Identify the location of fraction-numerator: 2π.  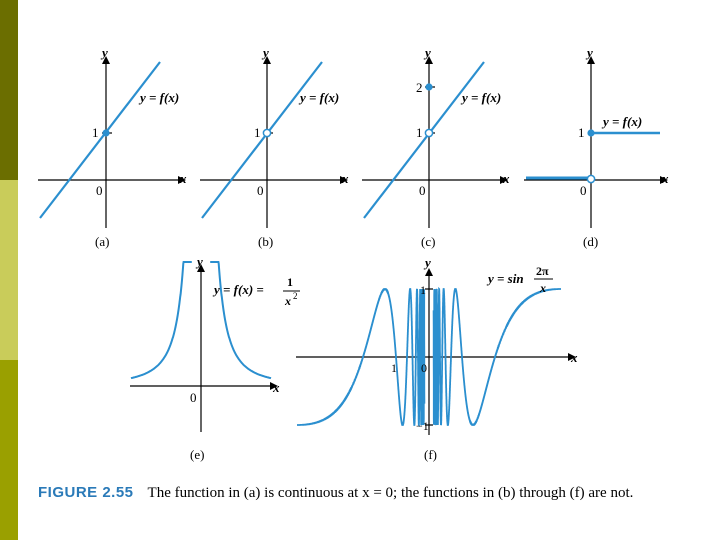
(542, 271).